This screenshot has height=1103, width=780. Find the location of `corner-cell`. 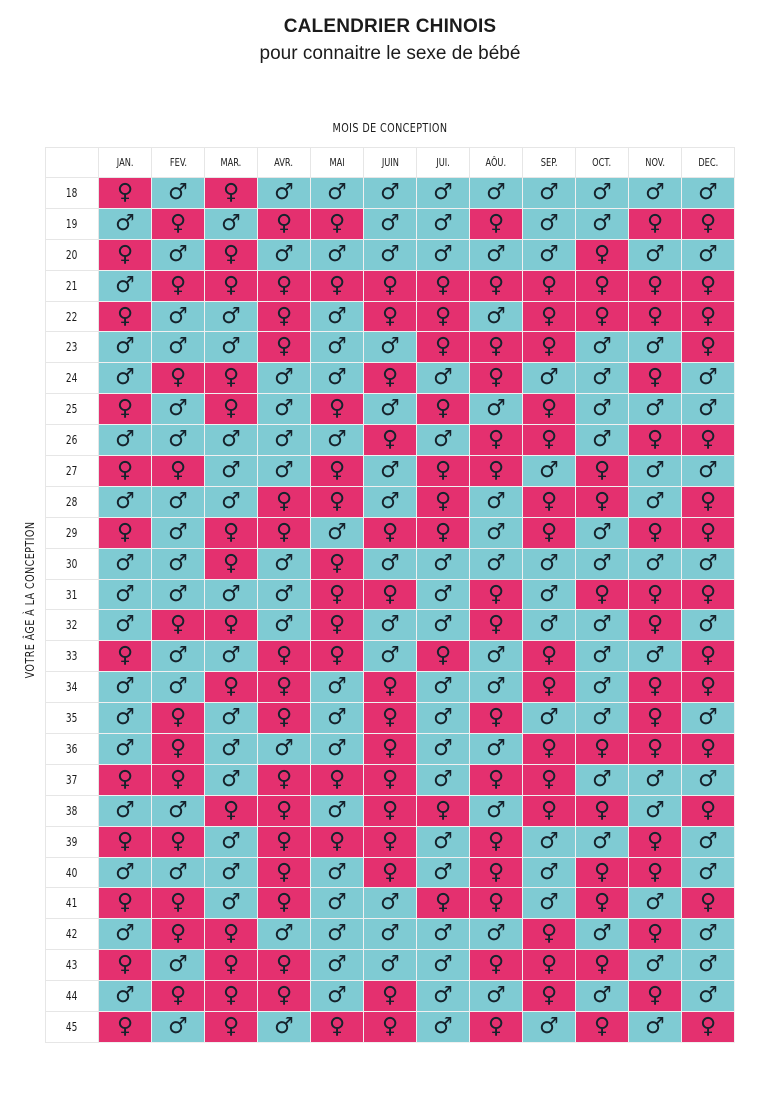

corner-cell is located at coordinates (72, 162).